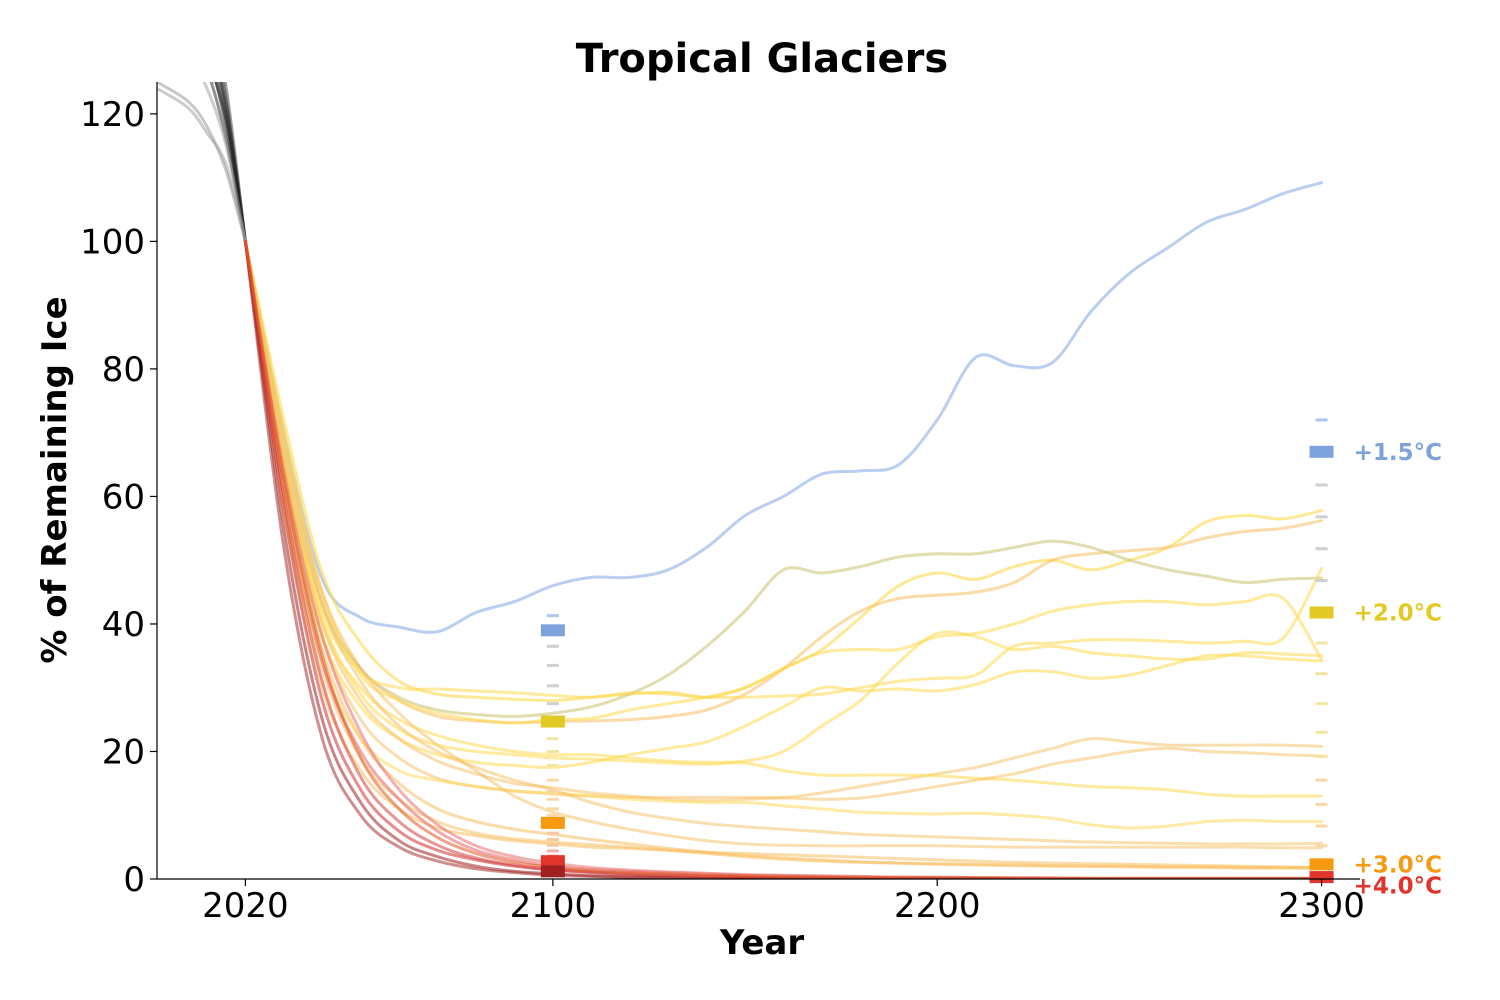  I want to click on scenario-label-0: +1.5°C, so click(1398, 453).